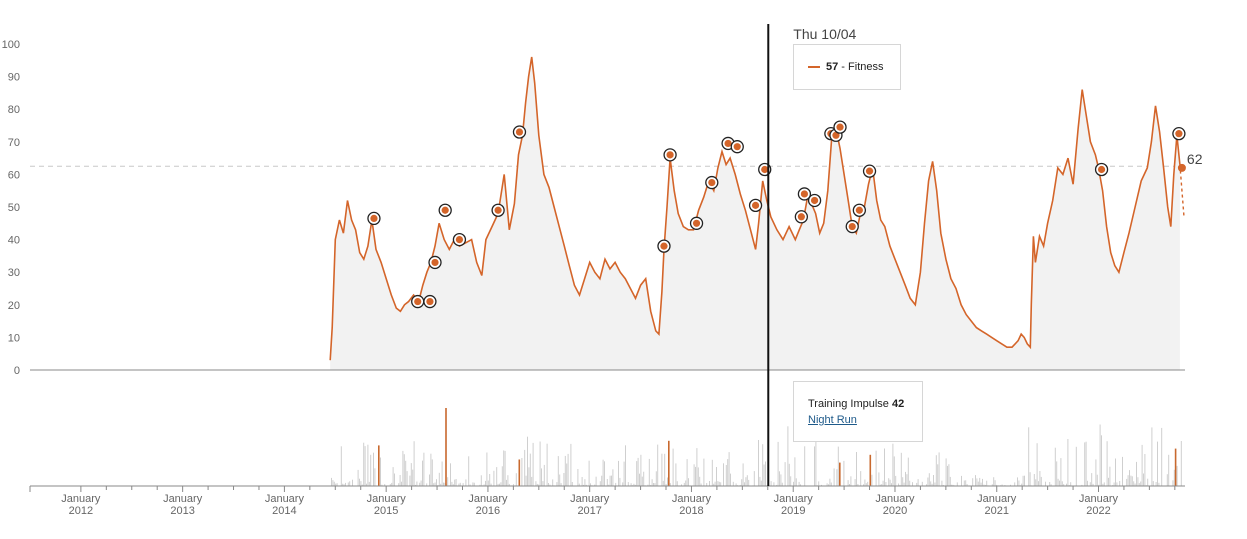 Image resolution: width=1247 pixels, height=539 pixels. I want to click on impulse-tooltip-row: Training Impulse 42, so click(856, 404).